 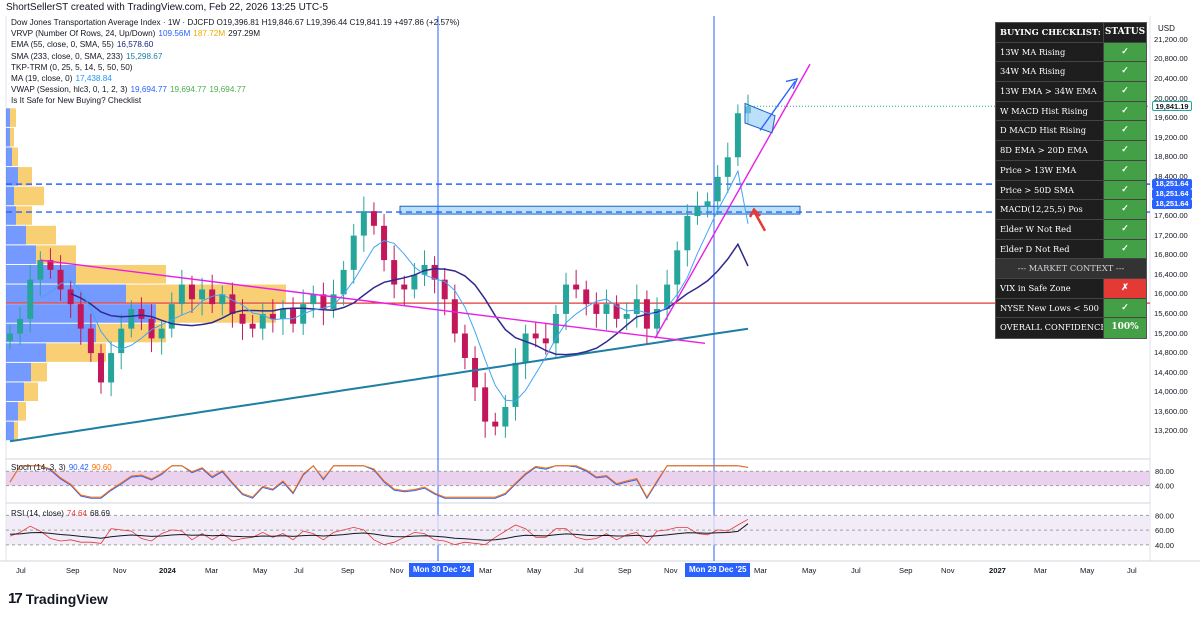 What do you see at coordinates (1171, 235) in the screenshot?
I see `price-tick-label: 17,200.00` at bounding box center [1171, 235].